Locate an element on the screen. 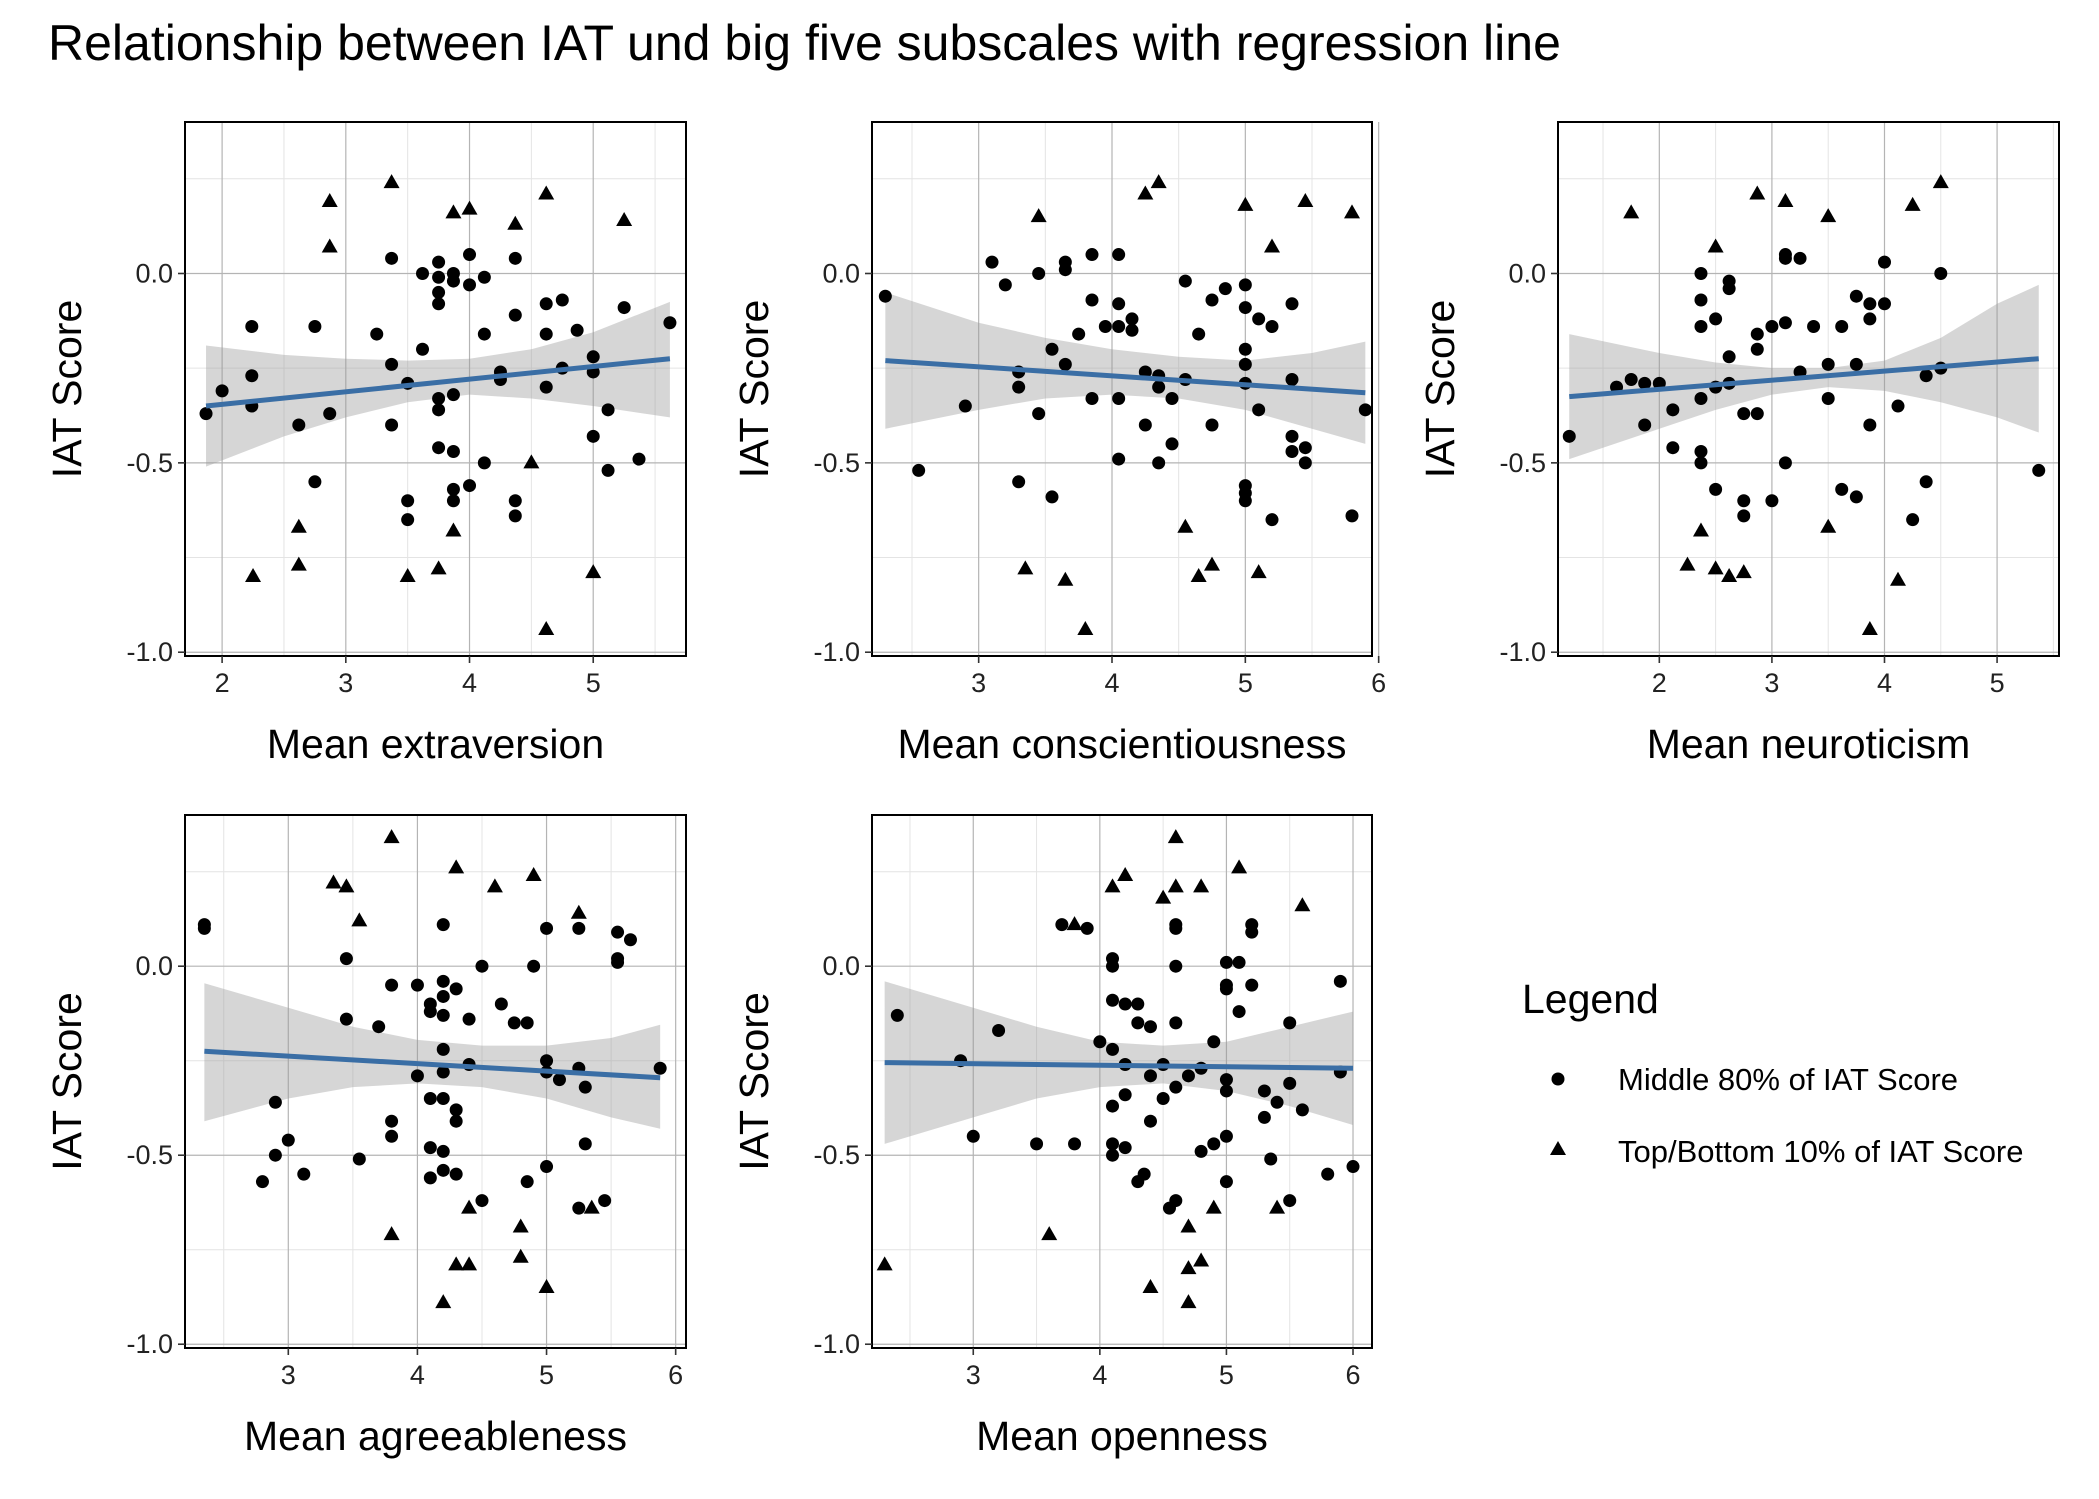  y-tick-label: 0.0 is located at coordinates (154, 273).